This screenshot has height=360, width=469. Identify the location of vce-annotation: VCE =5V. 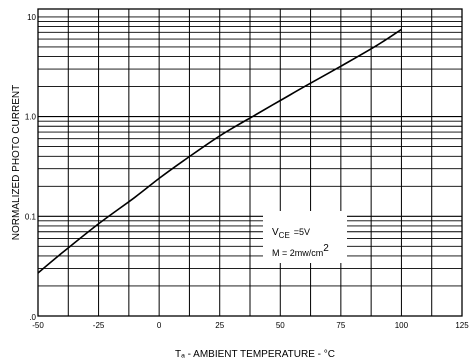
(291, 233).